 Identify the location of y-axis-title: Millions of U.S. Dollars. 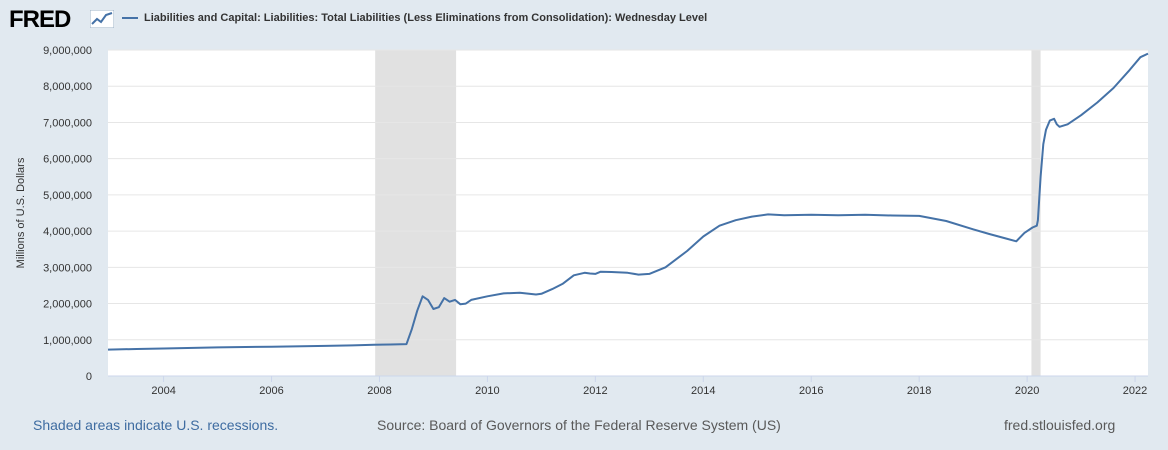
(21, 212).